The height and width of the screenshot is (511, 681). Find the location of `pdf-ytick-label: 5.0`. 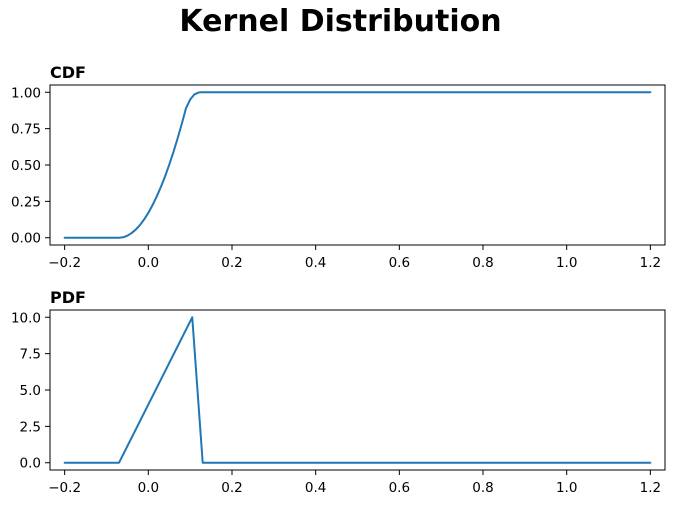

pdf-ytick-label: 5.0 is located at coordinates (30, 391).